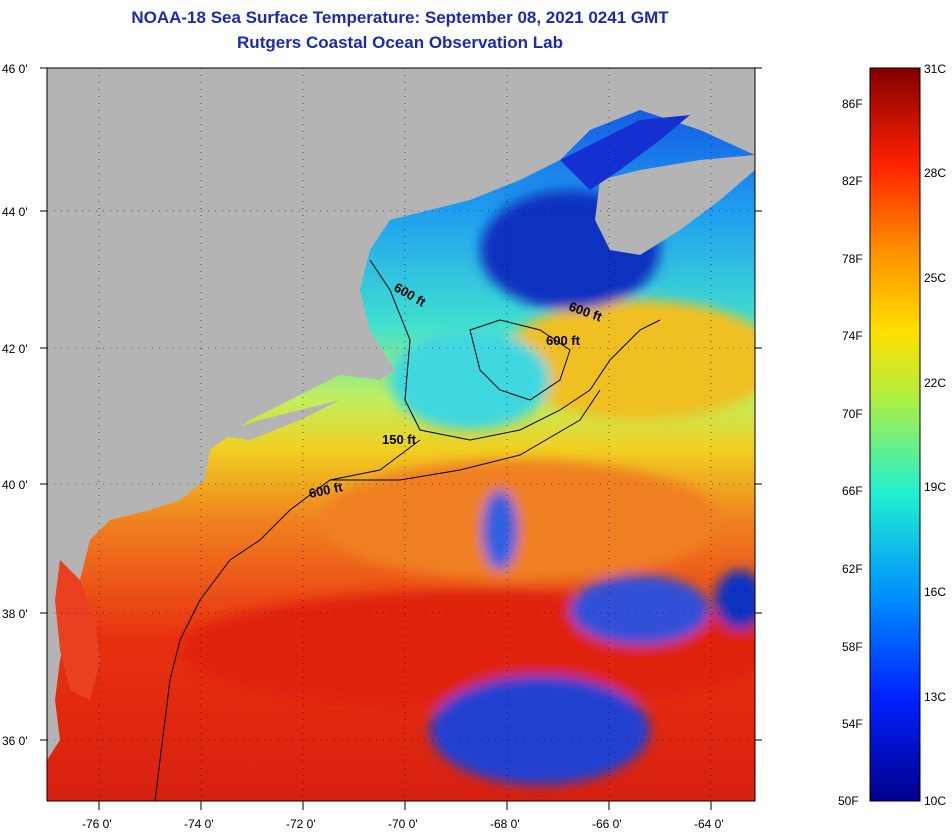 This screenshot has height=832, width=952. Describe the element at coordinates (935, 801) in the screenshot. I see `cb-c-label: 10C` at that location.